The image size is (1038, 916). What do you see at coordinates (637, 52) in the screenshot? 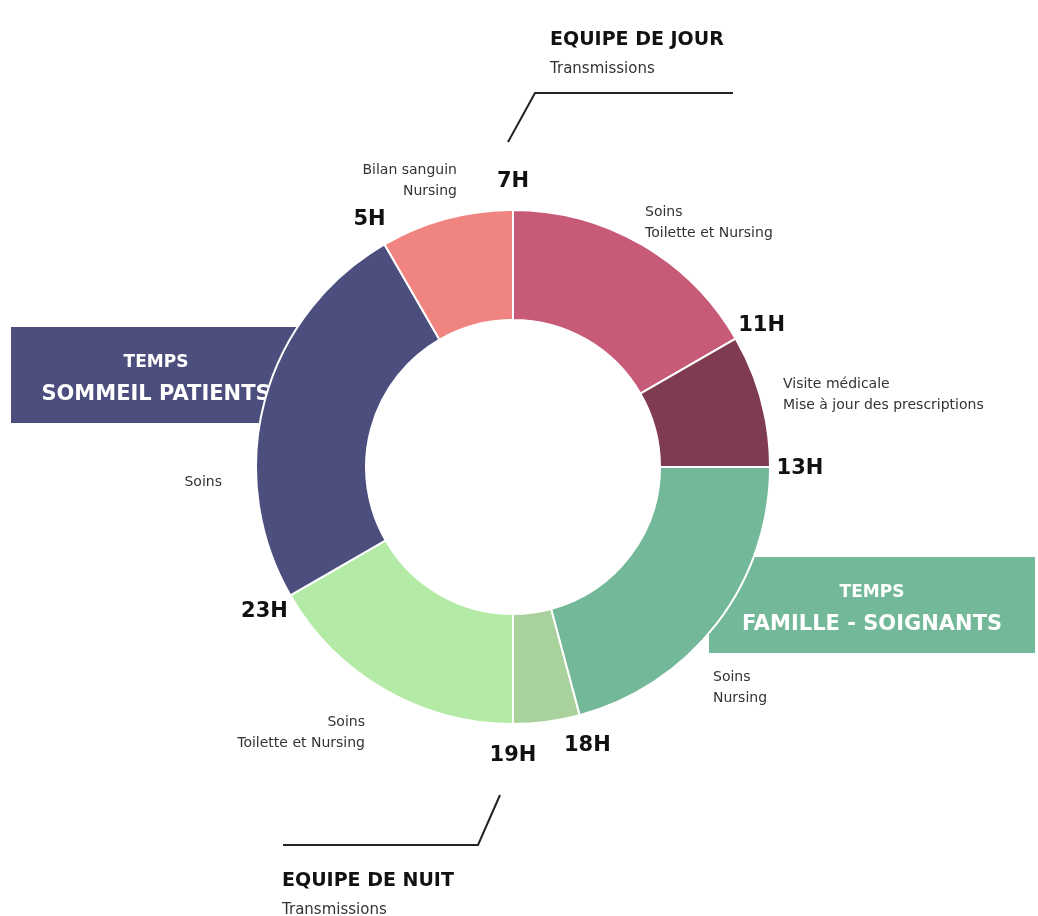
I see `text: EQUIPE DE JOUR Transmissions` at bounding box center [637, 52].